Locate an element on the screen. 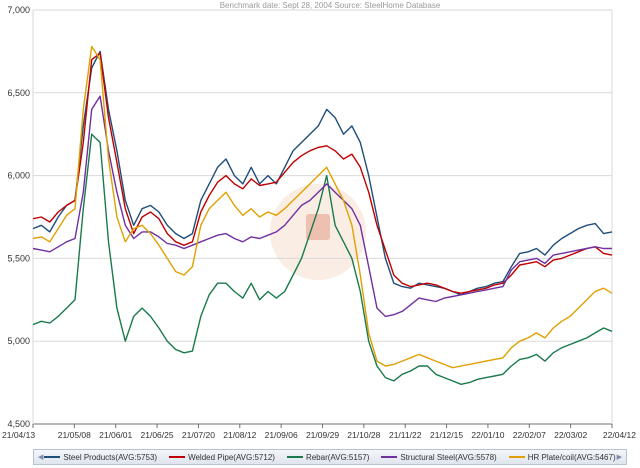  legend-item: Rebar(AVG:5157) is located at coordinates (328, 457).